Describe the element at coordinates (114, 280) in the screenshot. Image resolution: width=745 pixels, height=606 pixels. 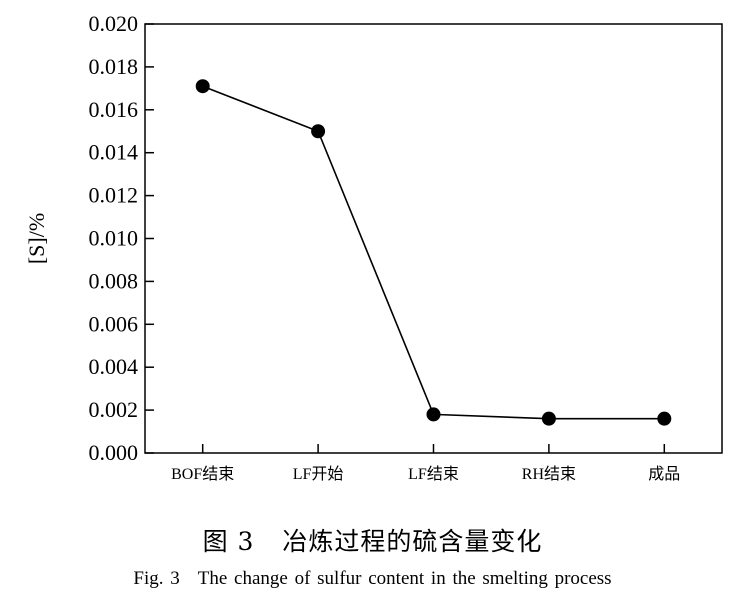
I see `y-tick-label: 0.008` at that location.